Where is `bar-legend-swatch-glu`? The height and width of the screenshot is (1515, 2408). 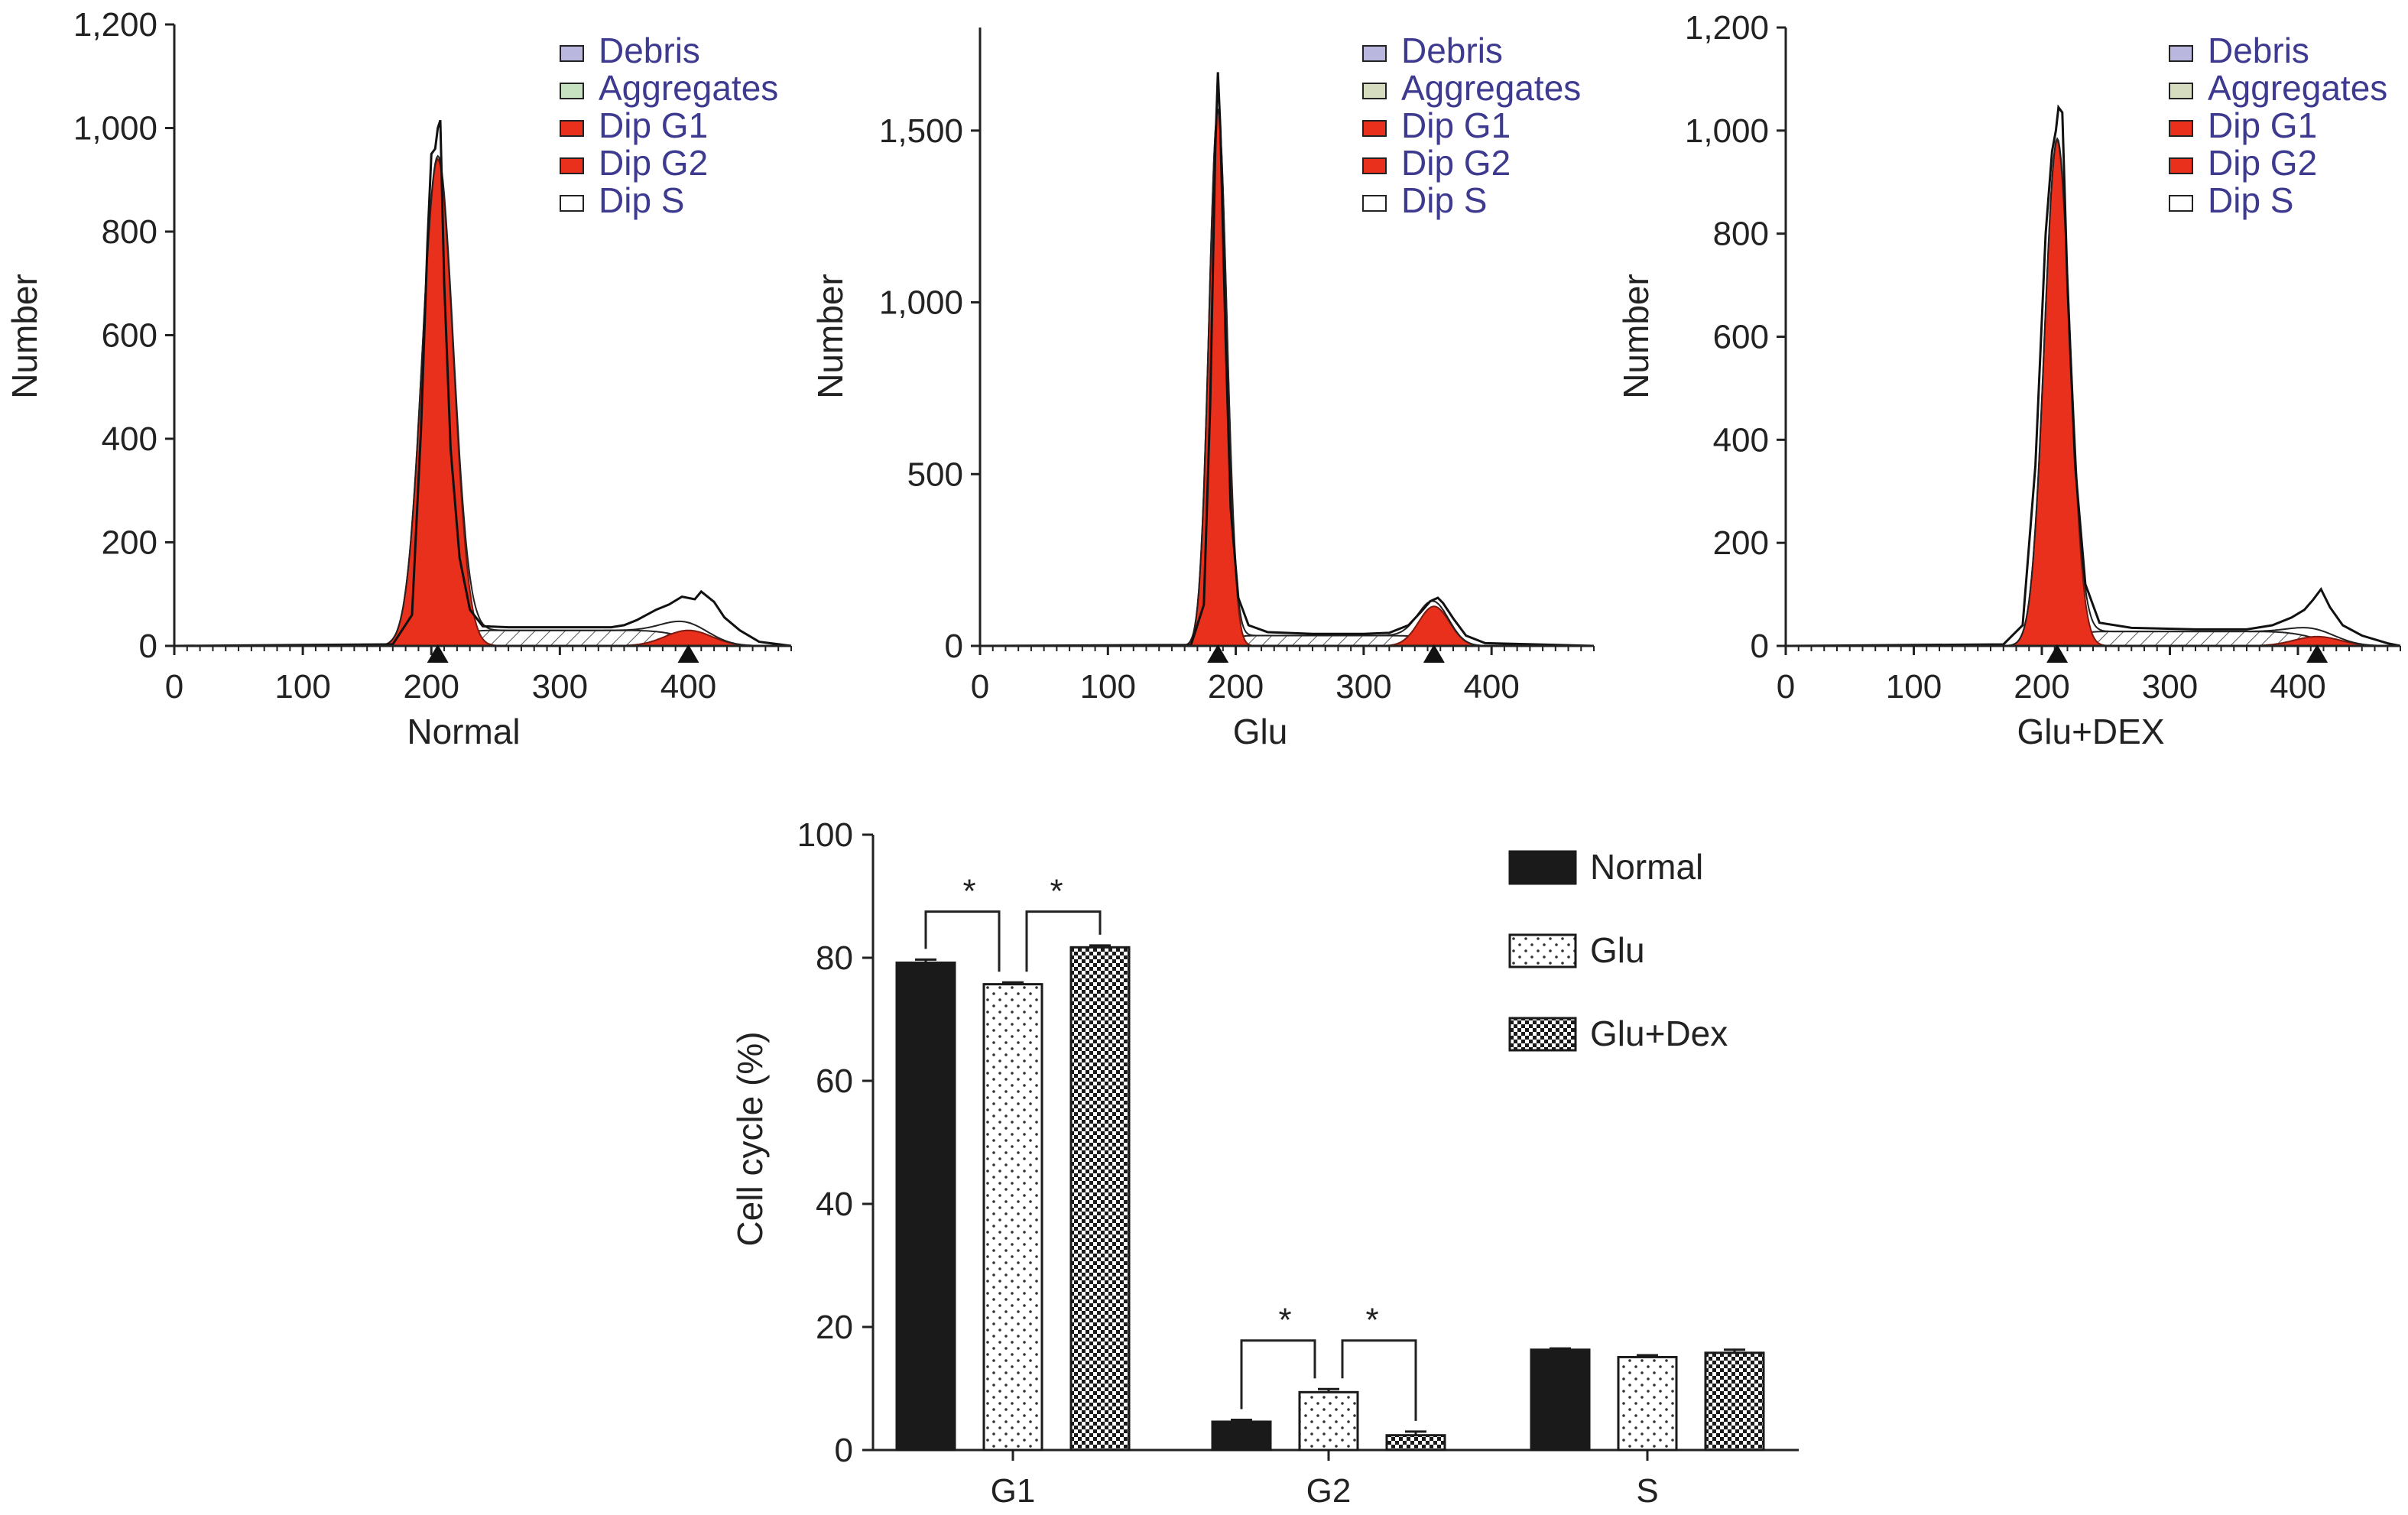
bar-legend-swatch-glu is located at coordinates (1543, 950).